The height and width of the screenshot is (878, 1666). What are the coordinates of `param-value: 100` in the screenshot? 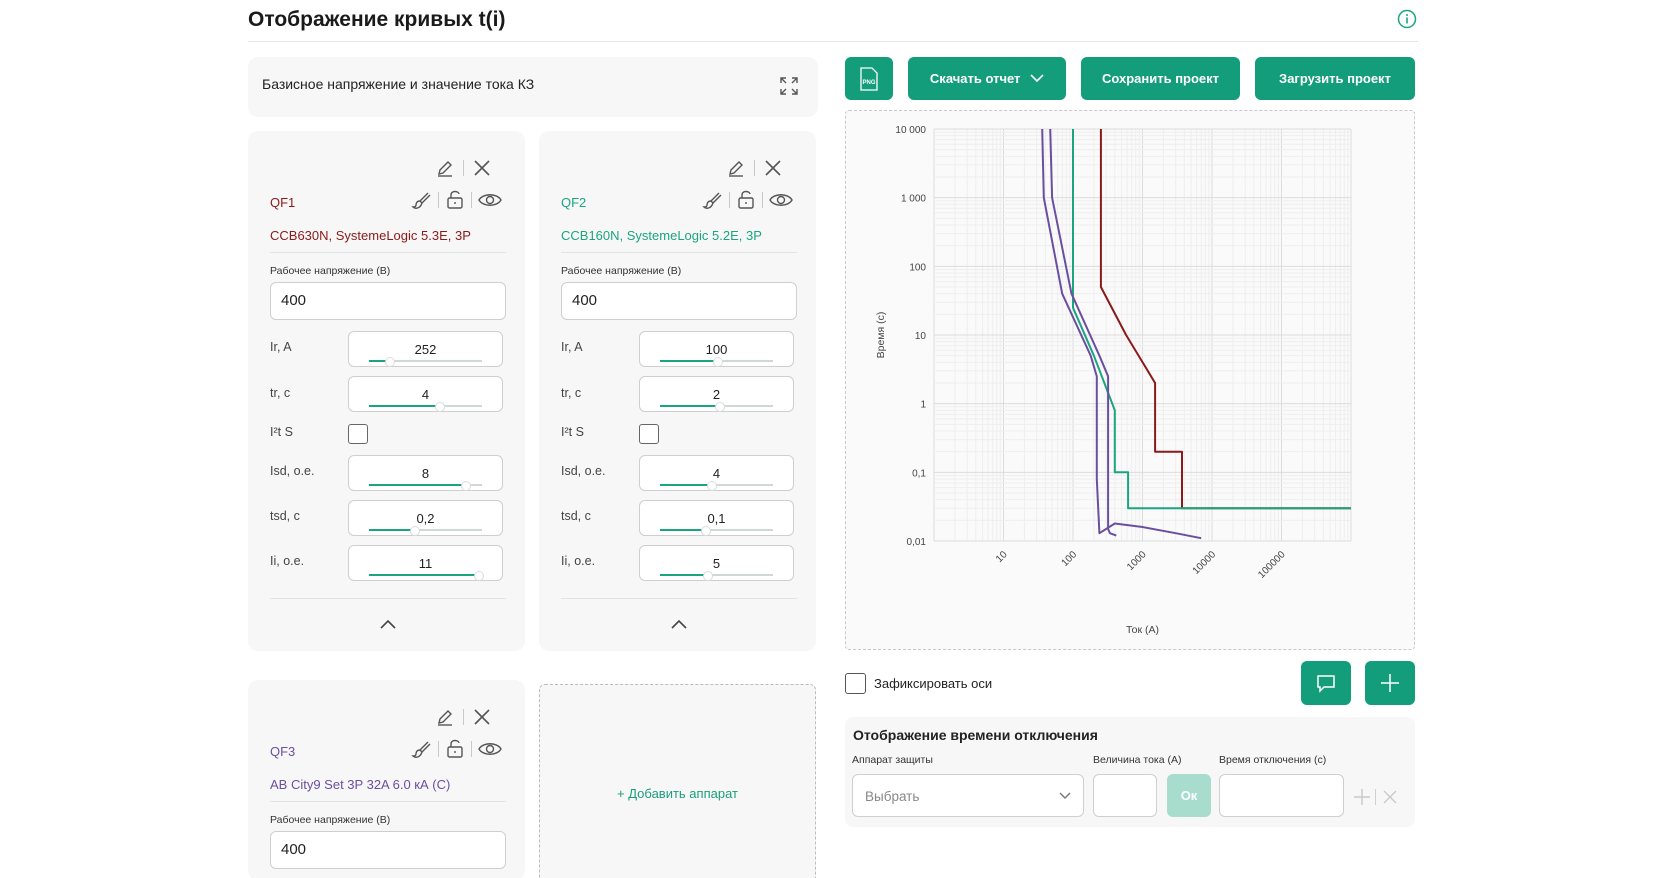 It's located at (716, 349).